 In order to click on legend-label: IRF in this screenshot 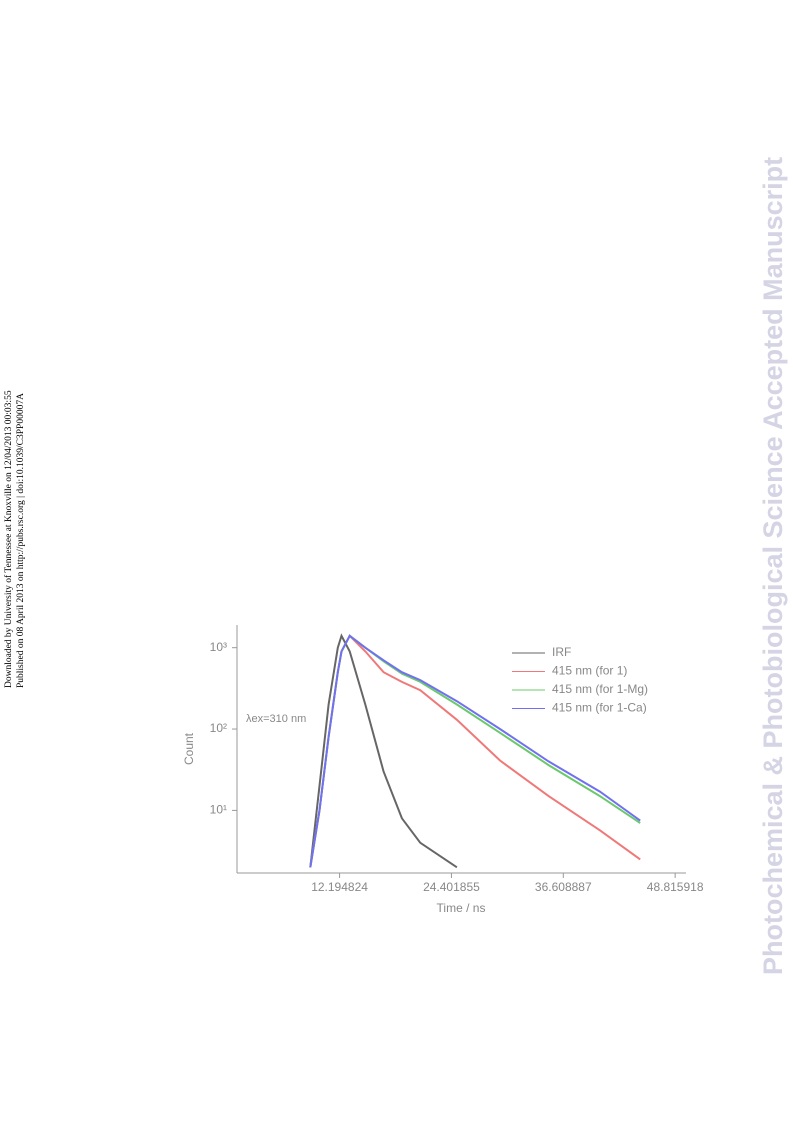, I will do `click(561, 652)`.